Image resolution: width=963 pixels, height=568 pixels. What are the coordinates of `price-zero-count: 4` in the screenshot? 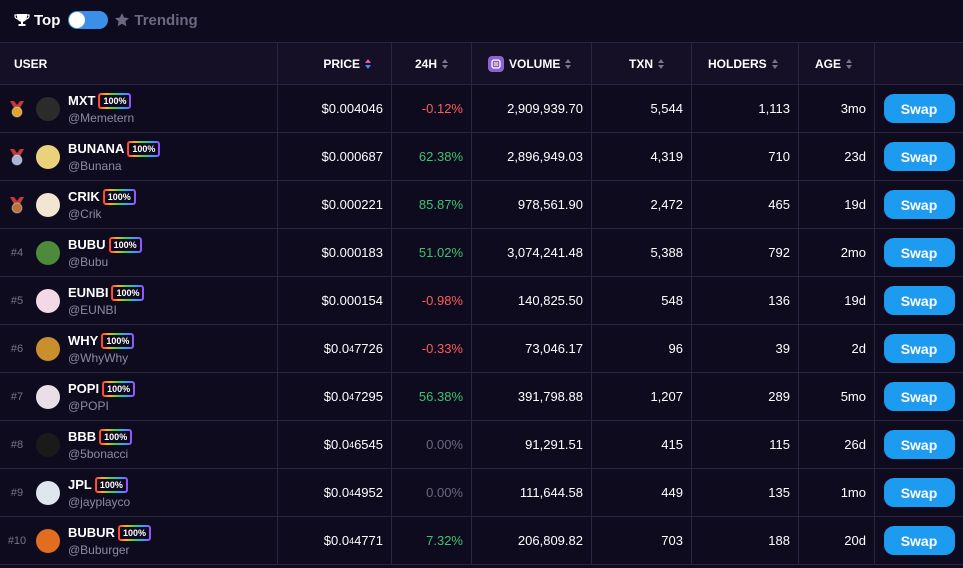 It's located at (352, 492).